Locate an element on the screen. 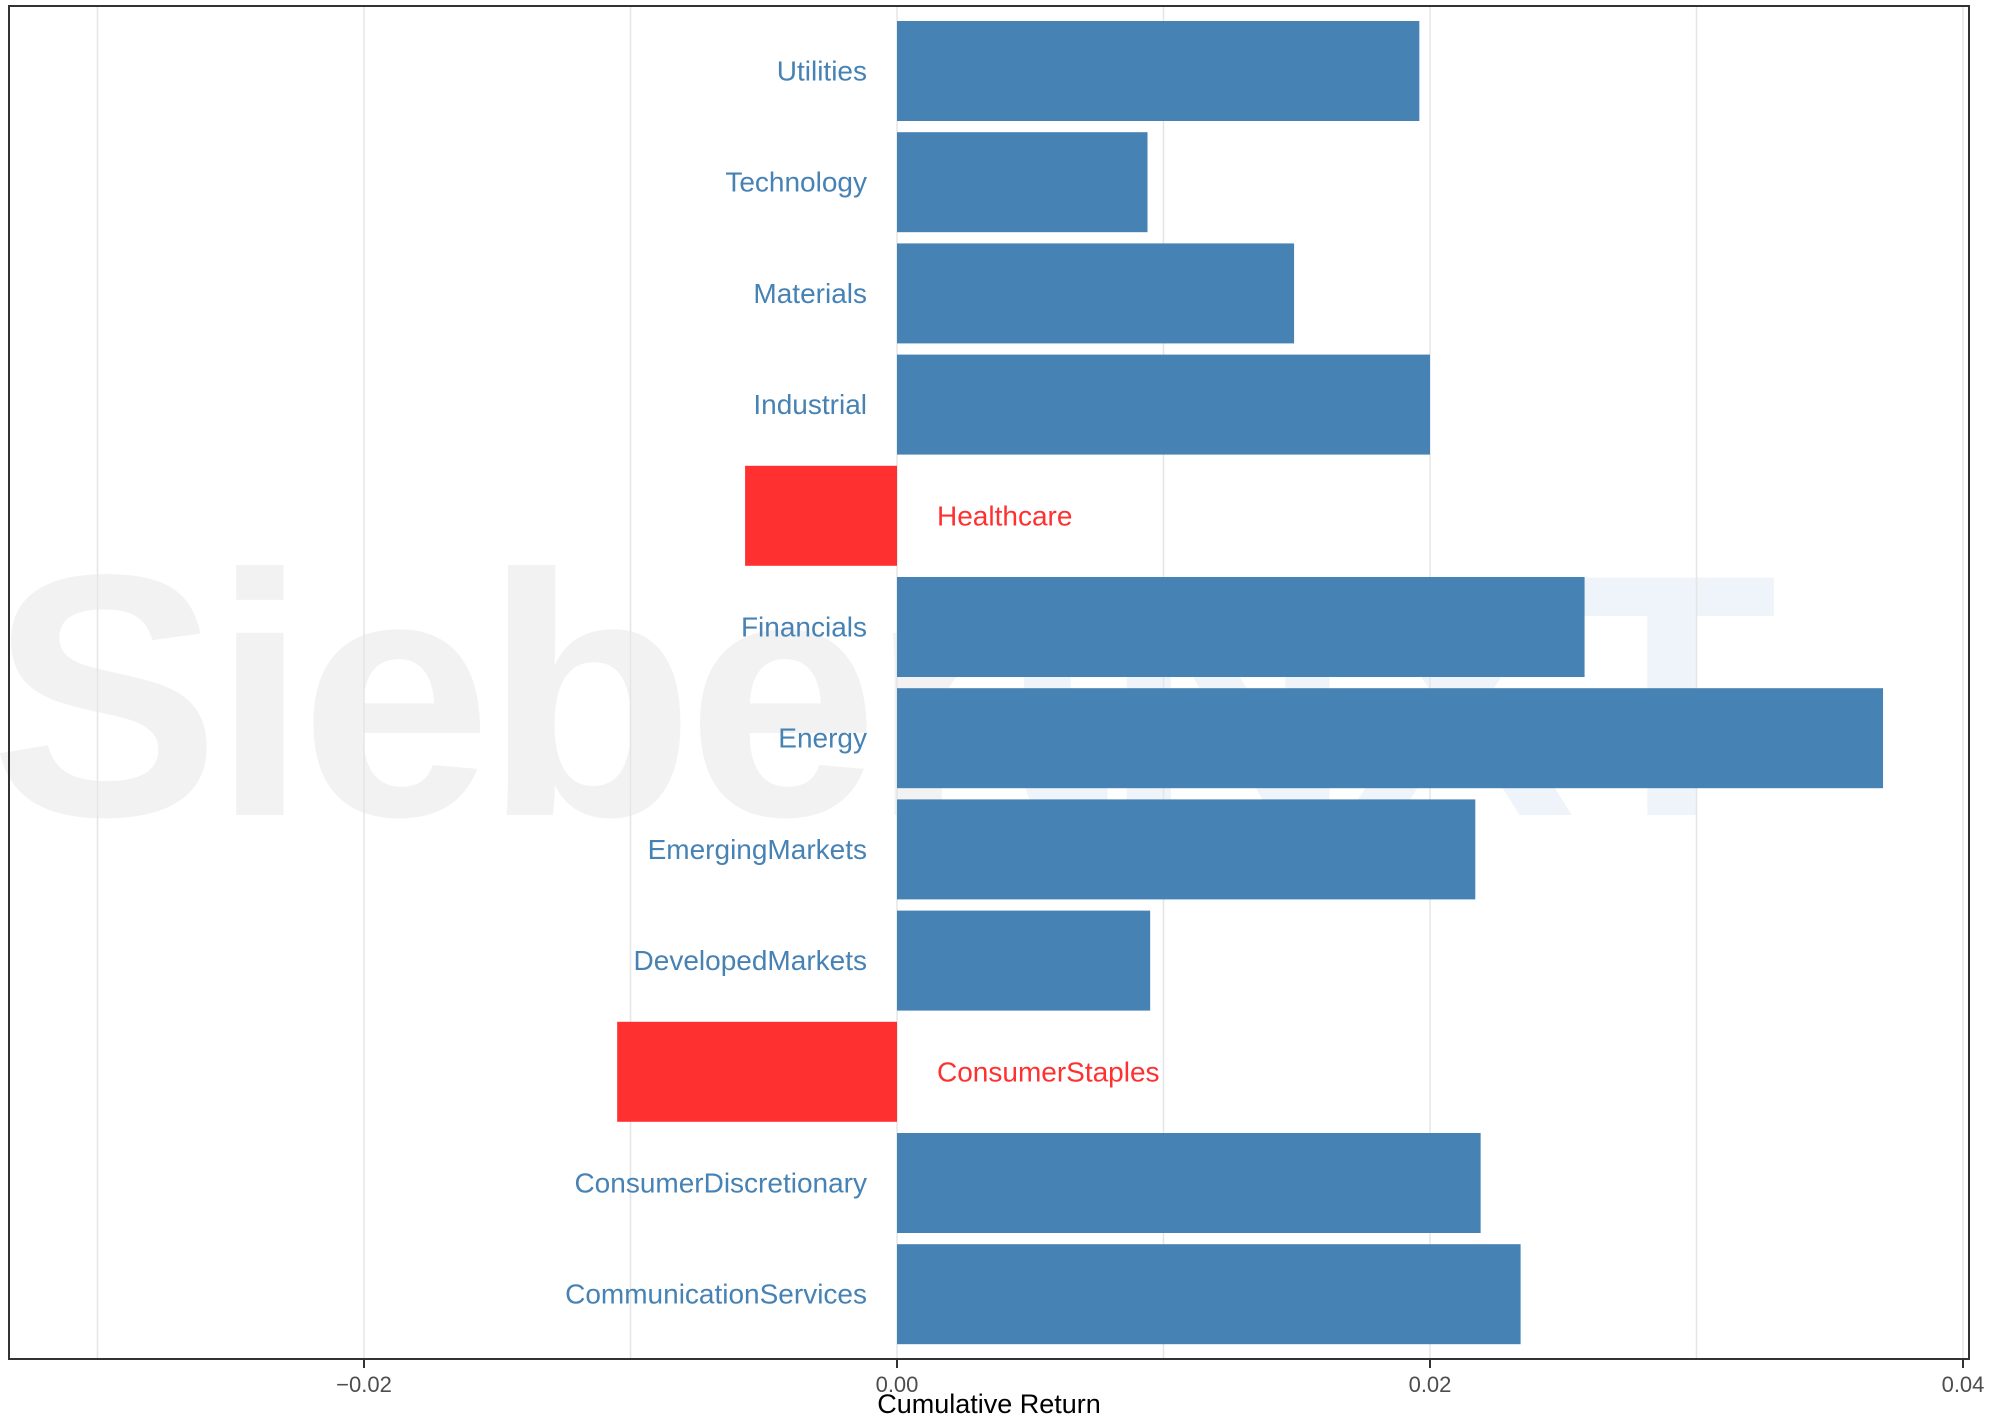  bar-financials is located at coordinates (1241, 627).